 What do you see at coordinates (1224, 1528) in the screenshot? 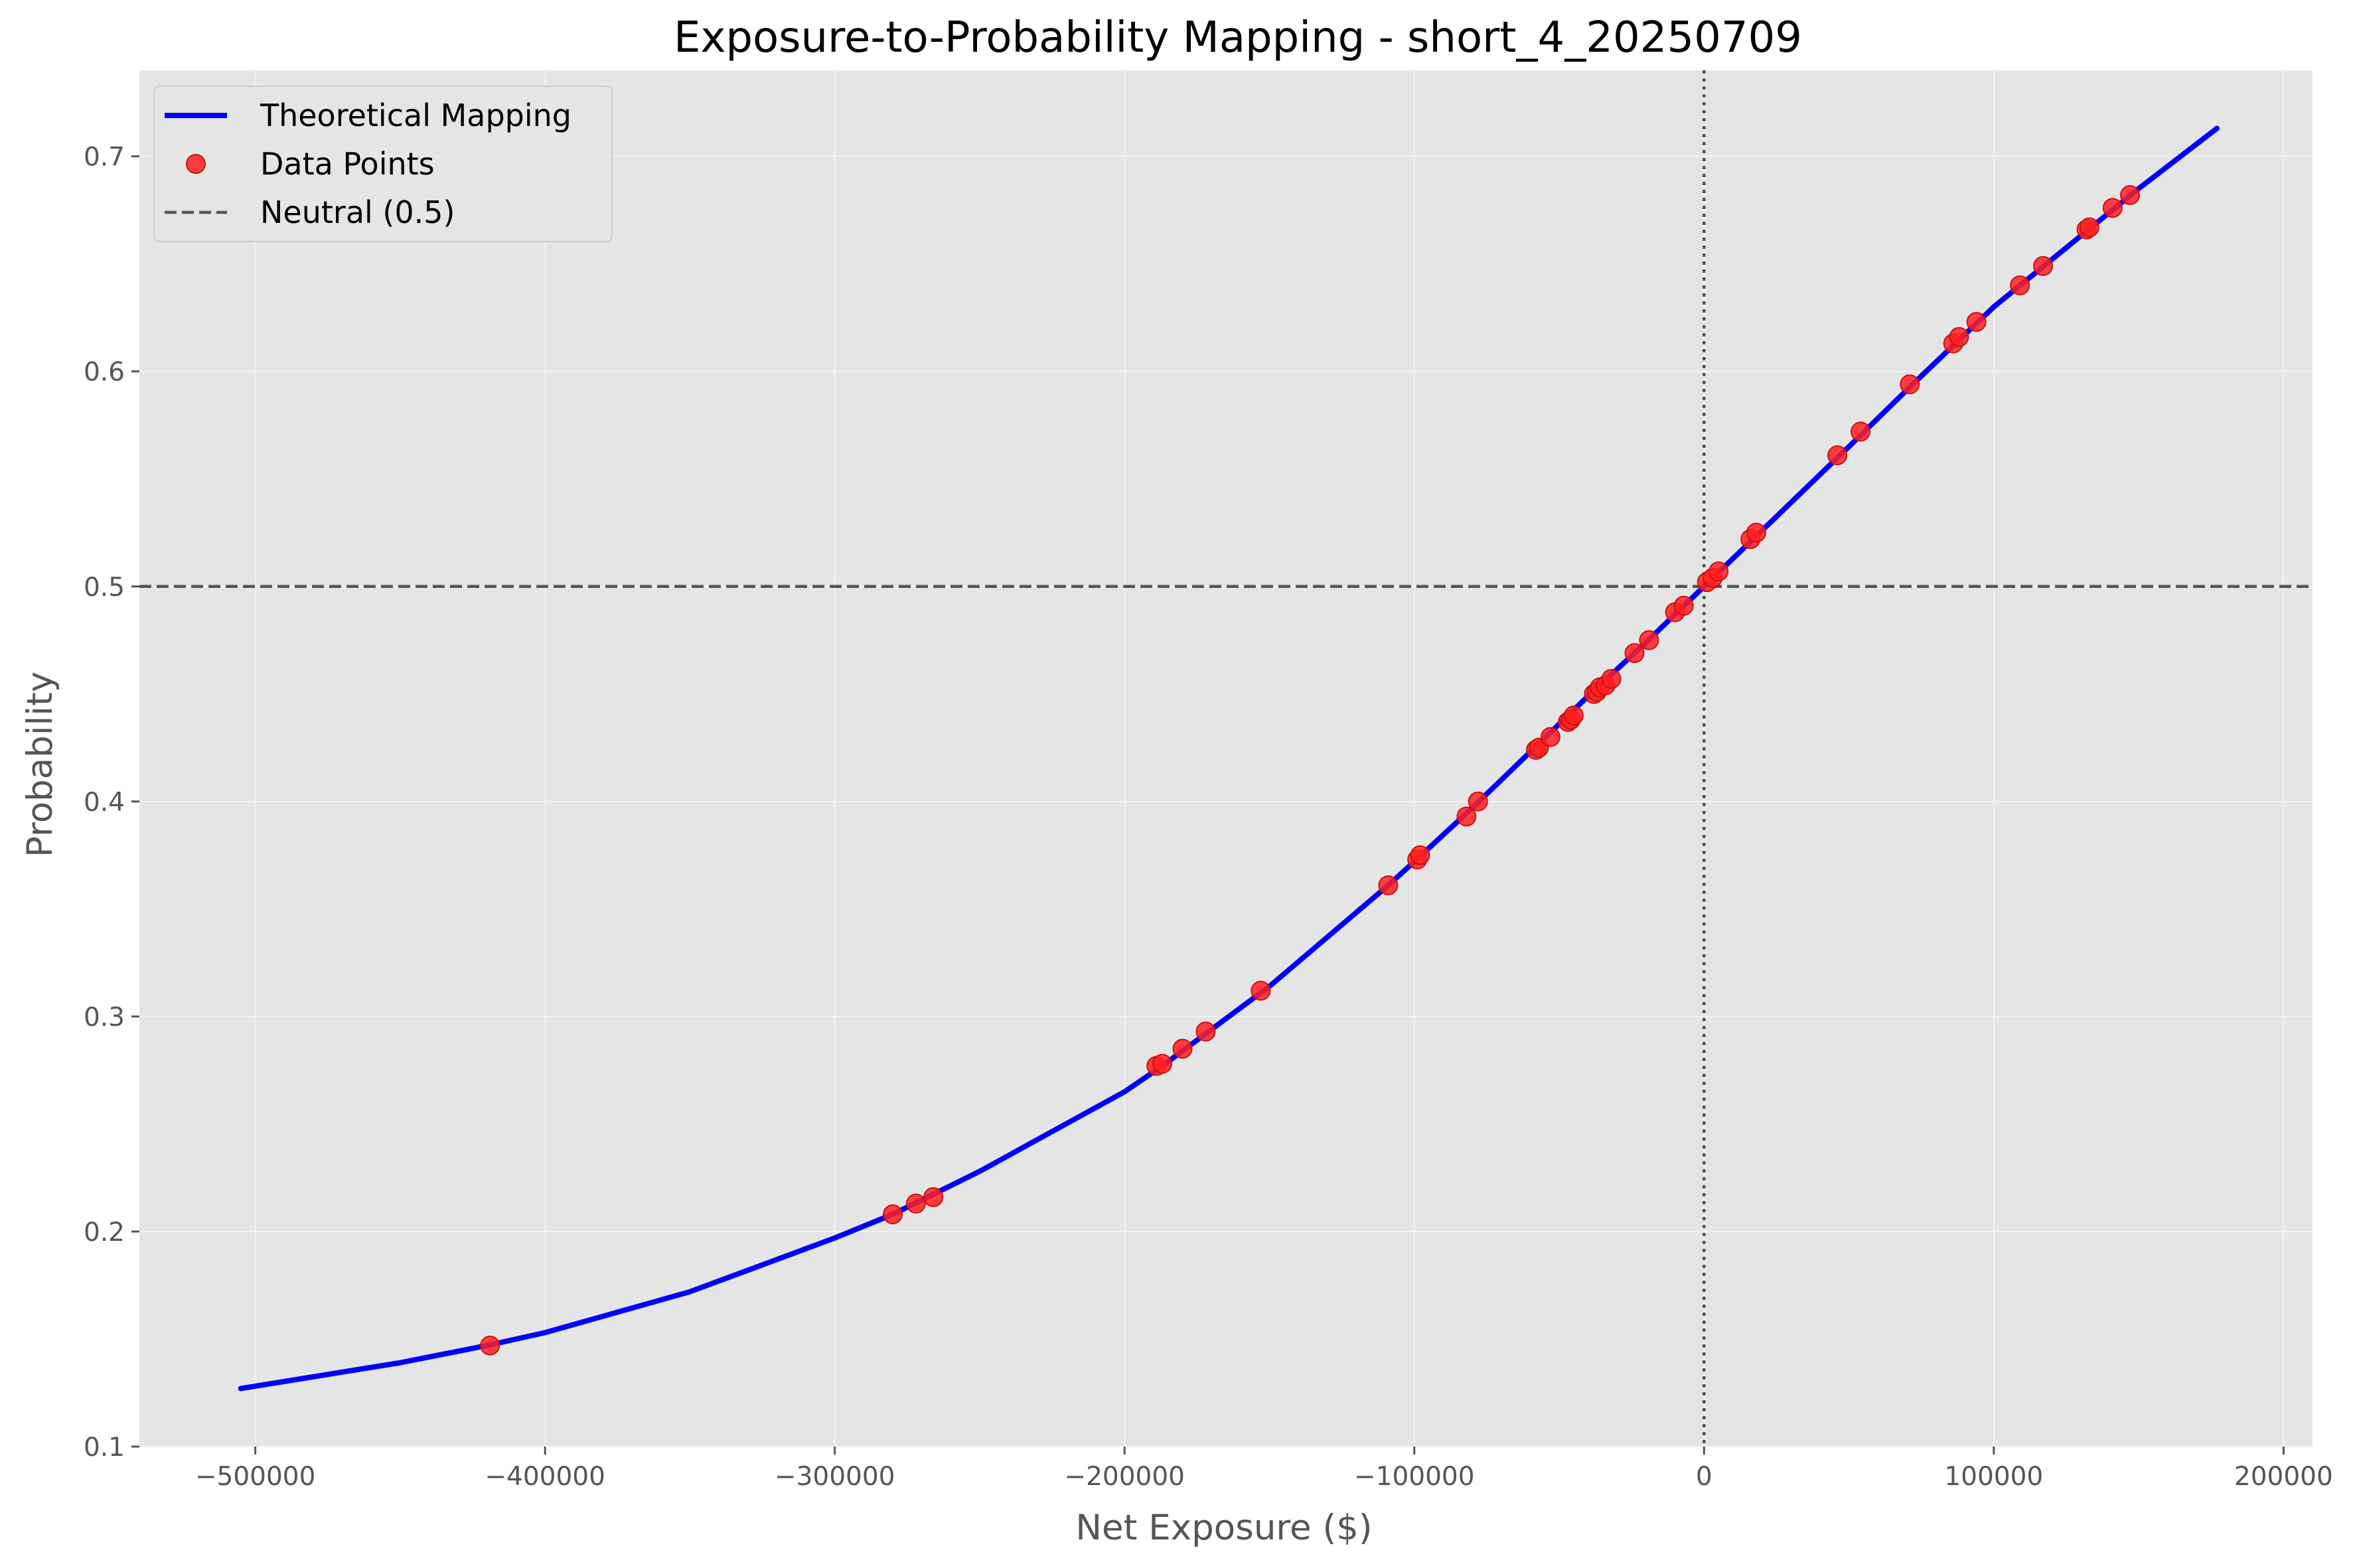
I see `x-axis-label: Net Exposure ($)` at bounding box center [1224, 1528].